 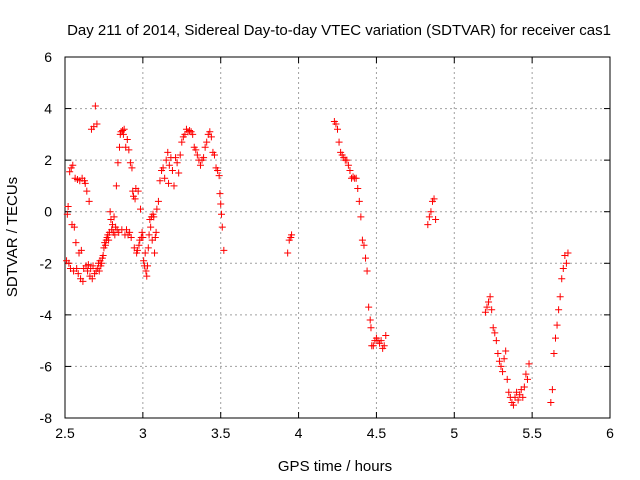 What do you see at coordinates (299, 433) in the screenshot?
I see `x-tick-label: 4` at bounding box center [299, 433].